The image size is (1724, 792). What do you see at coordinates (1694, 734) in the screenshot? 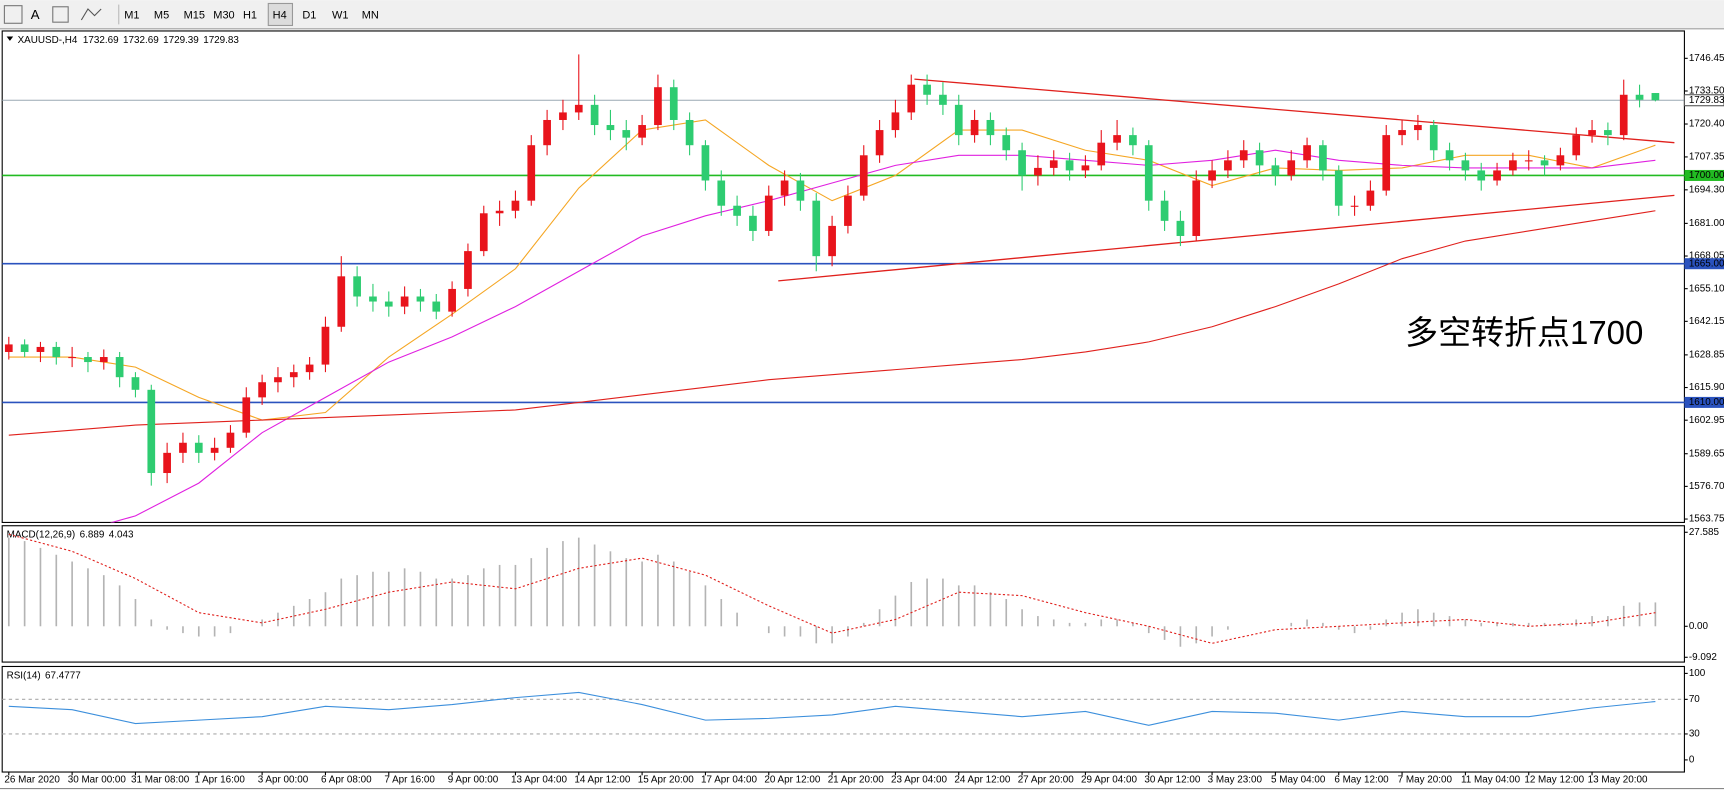
I see `y-tick-label: 30` at bounding box center [1694, 734].